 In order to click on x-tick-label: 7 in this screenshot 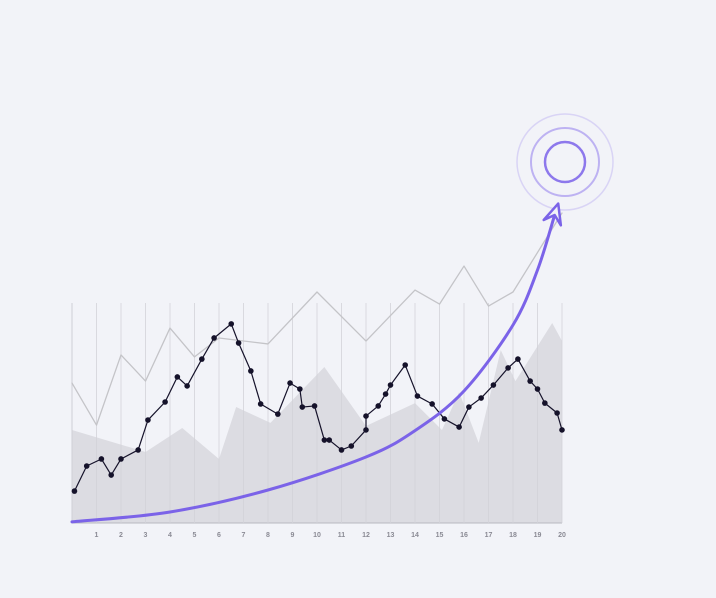, I will do `click(244, 535)`.